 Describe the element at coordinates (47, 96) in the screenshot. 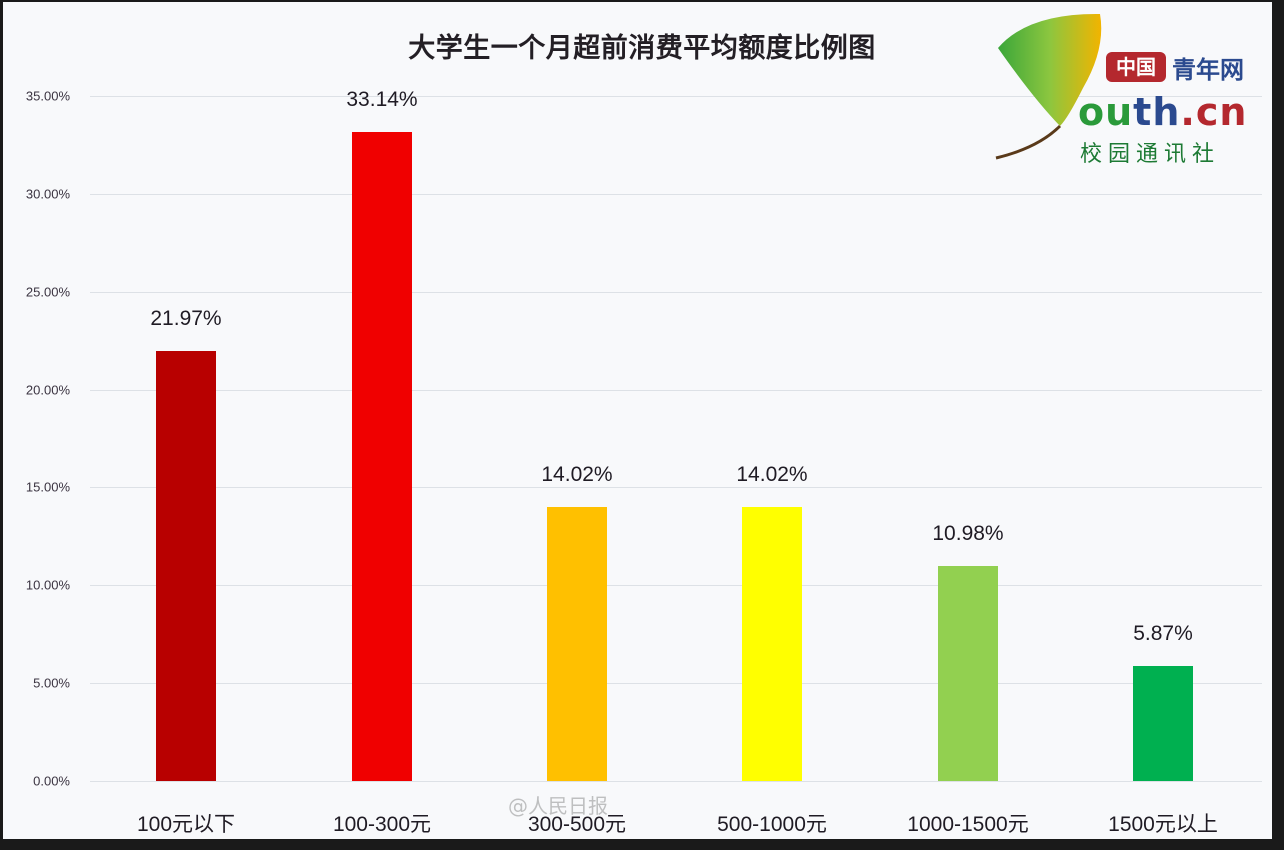

I see `y-tick-label: 35.00%` at that location.